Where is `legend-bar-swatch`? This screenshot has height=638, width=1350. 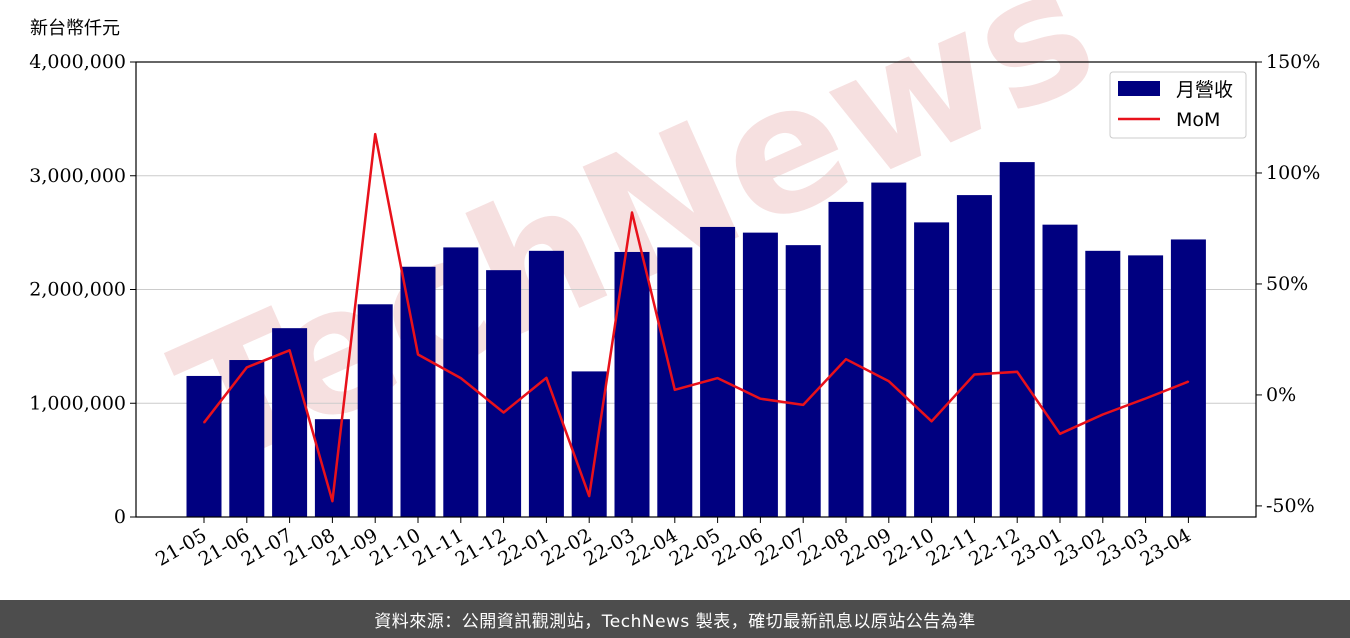 legend-bar-swatch is located at coordinates (1139, 88).